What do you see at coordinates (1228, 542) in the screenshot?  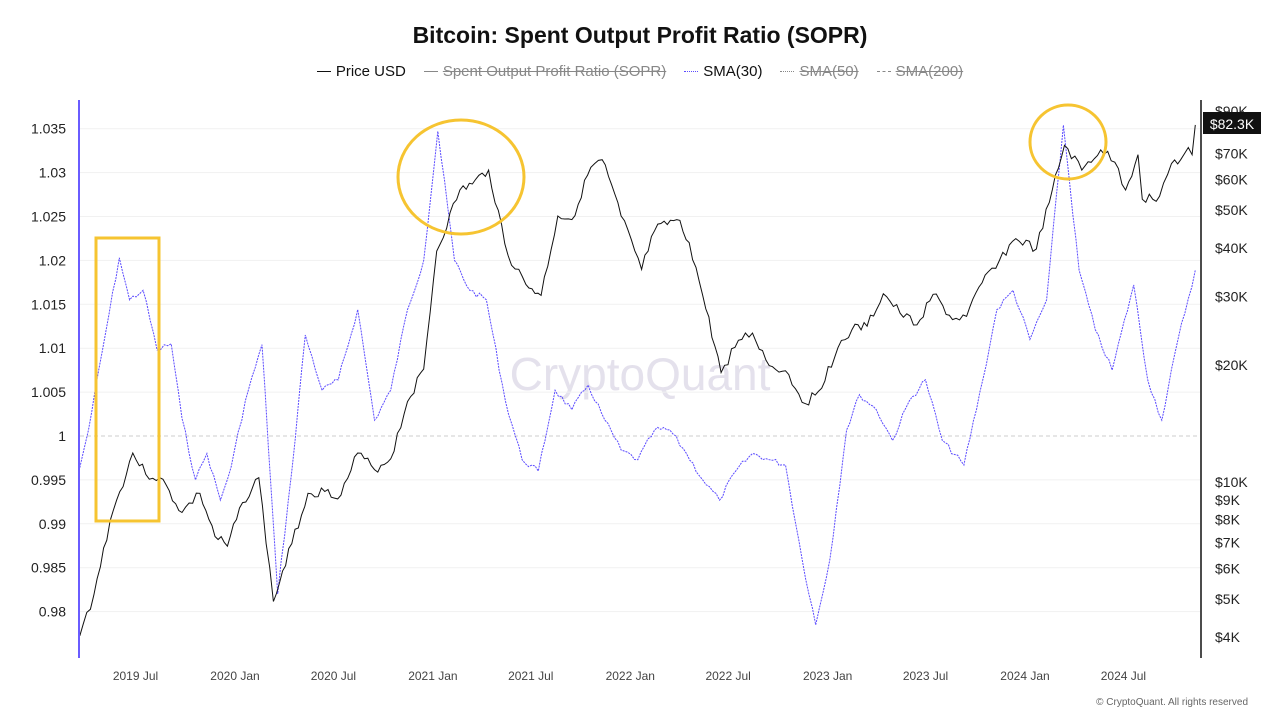 I see `right-axis-tick-label: $7K` at bounding box center [1228, 542].